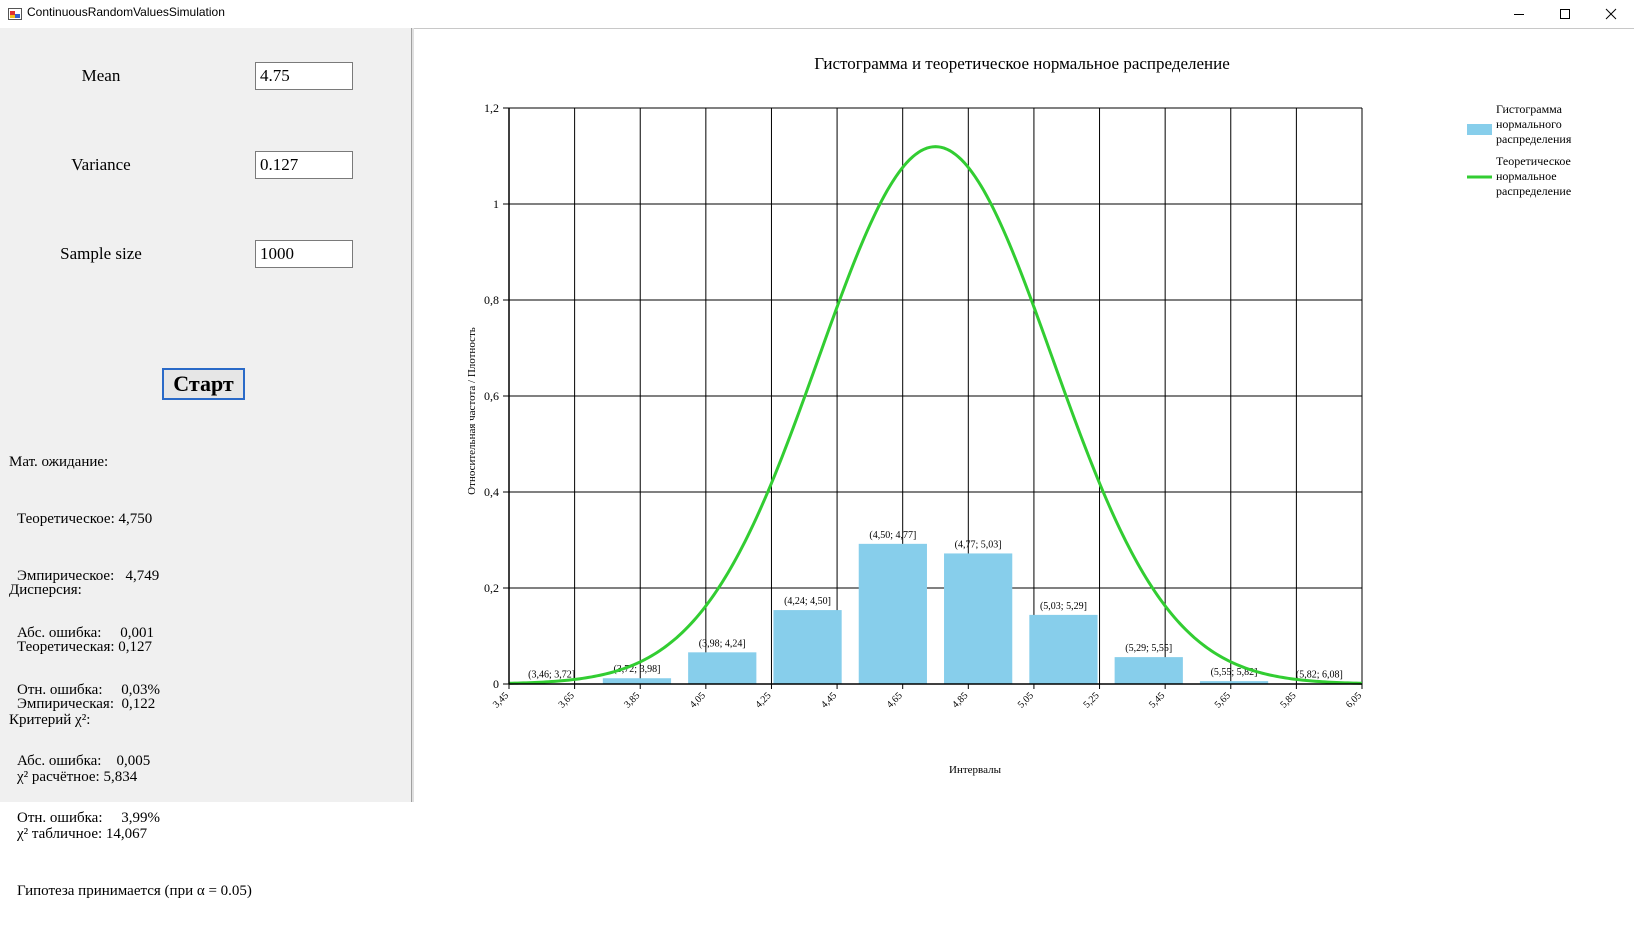 Image resolution: width=1634 pixels, height=939 pixels. Describe the element at coordinates (84, 519) in the screenshot. I see `mean-stats-line: Теоретическое: 4,750` at that location.